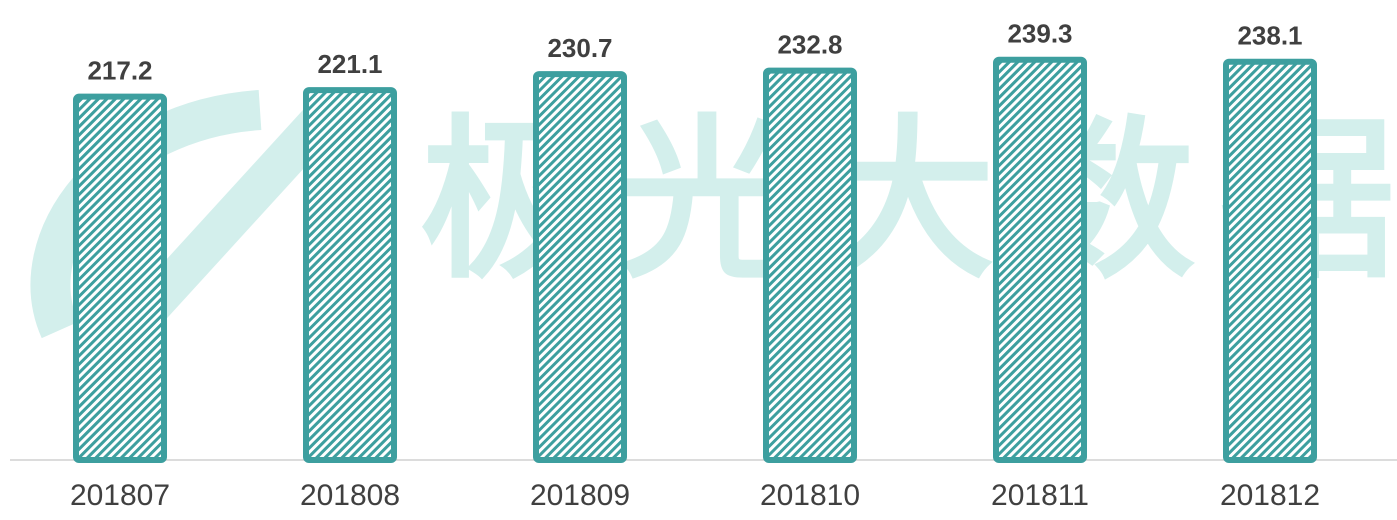 This screenshot has width=1397, height=520. What do you see at coordinates (1269, 36) in the screenshot?
I see `value-label: 238.1` at bounding box center [1269, 36].